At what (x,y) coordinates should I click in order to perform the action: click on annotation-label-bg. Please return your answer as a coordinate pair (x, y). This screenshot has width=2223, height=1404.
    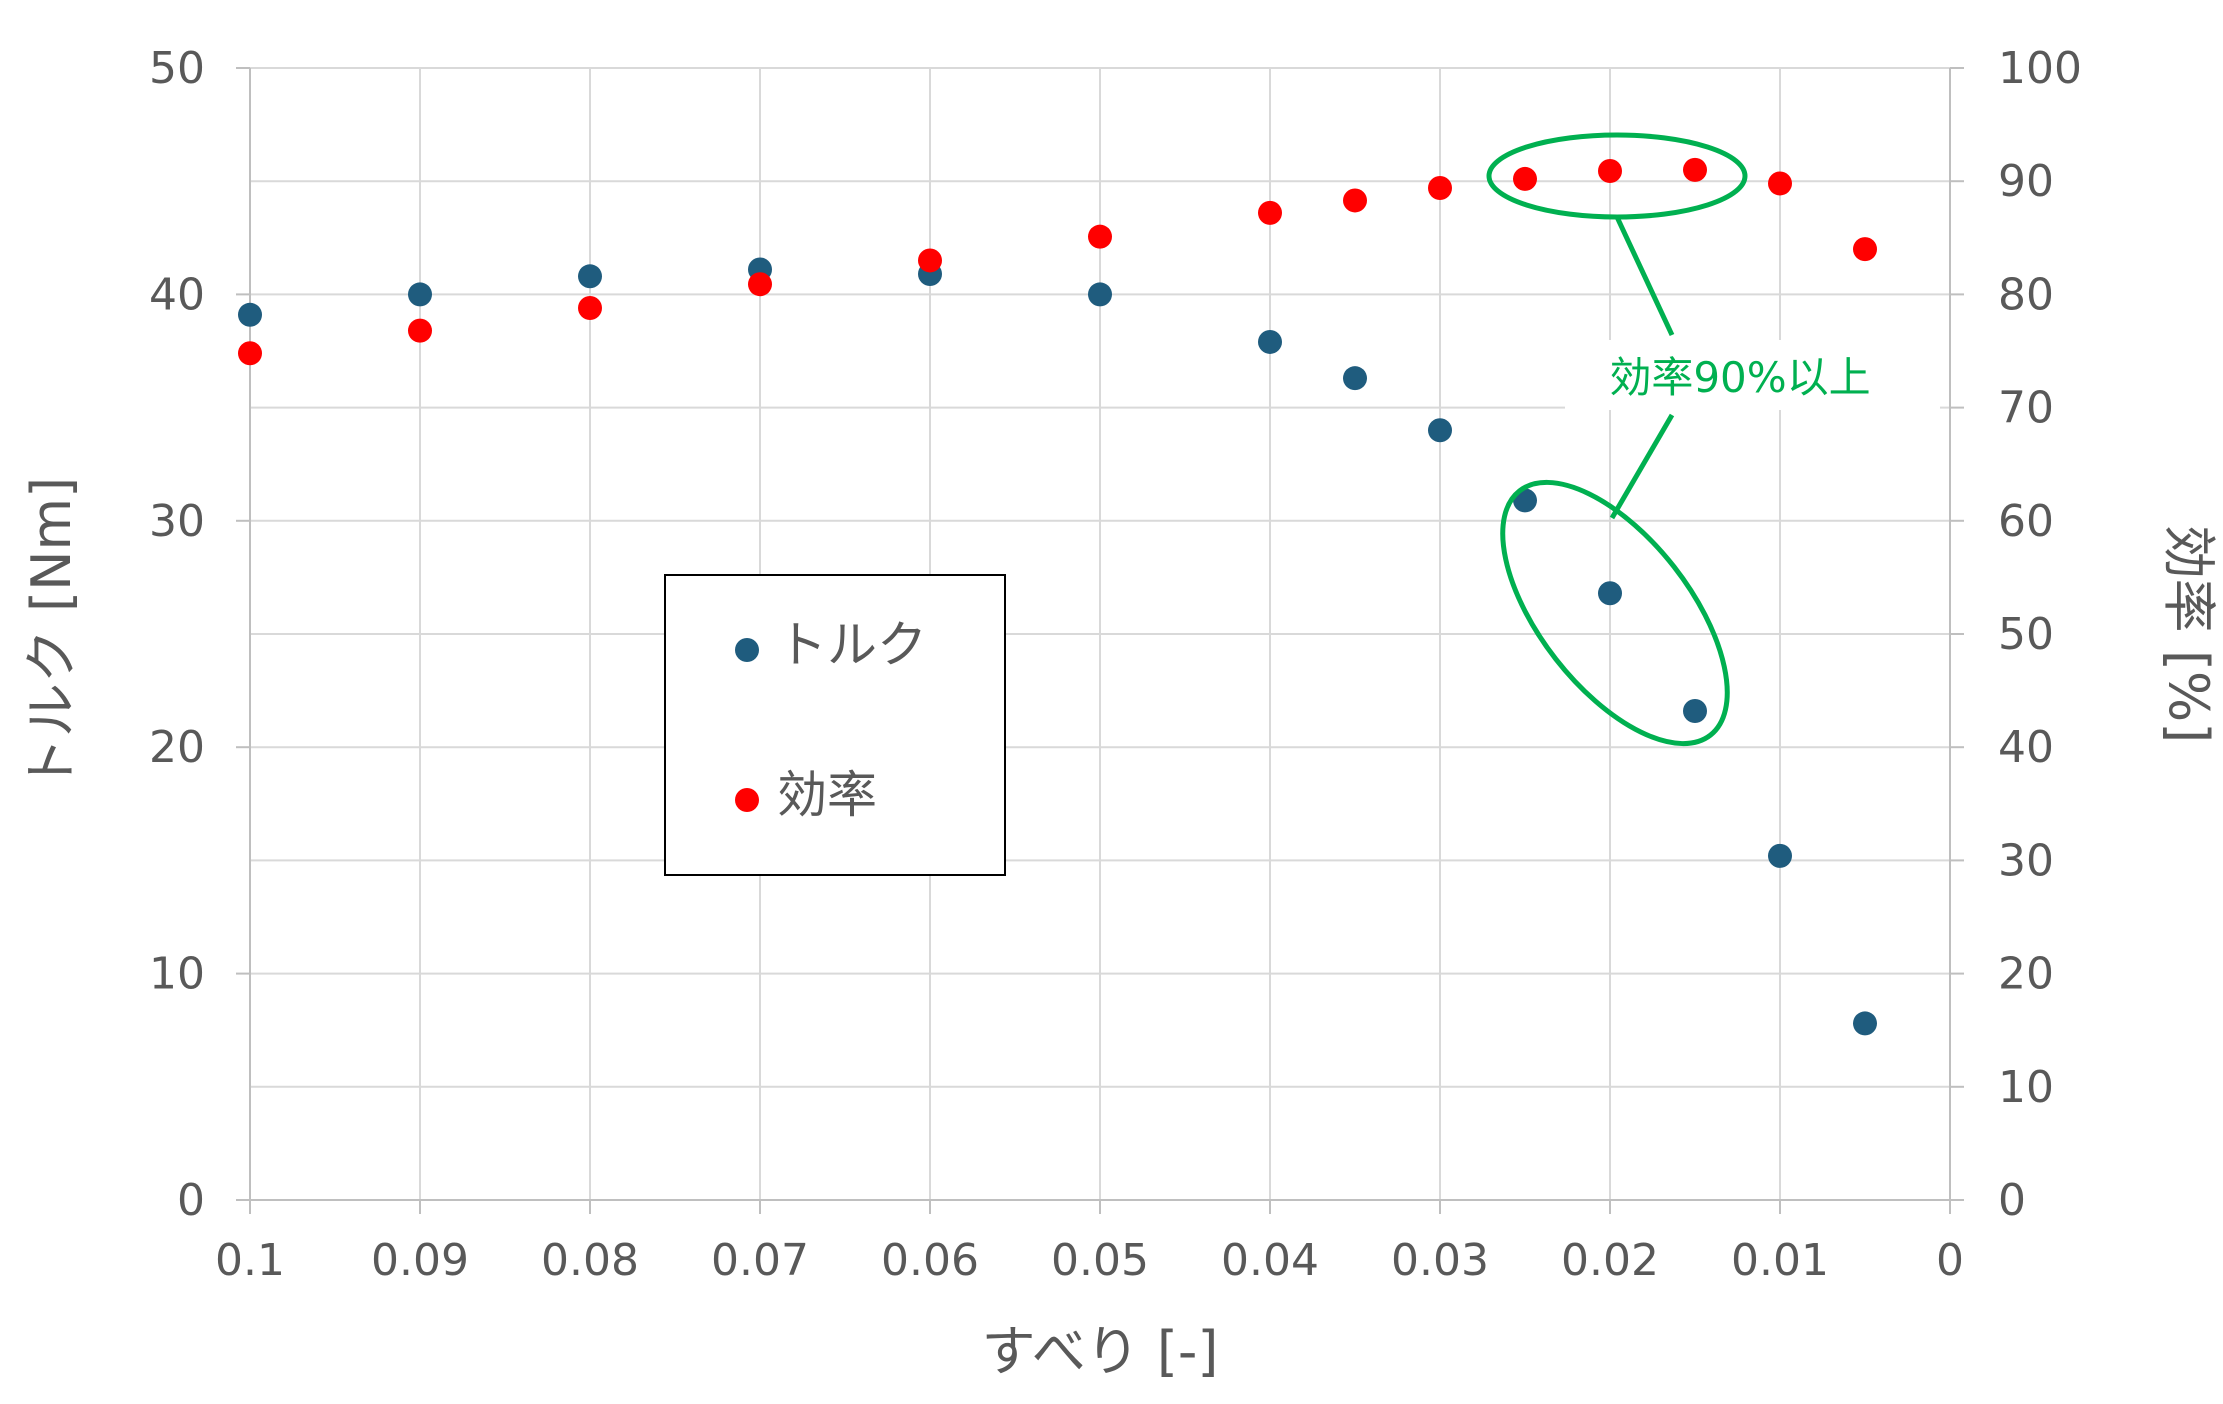
    Looking at the image, I should click on (1752, 375).